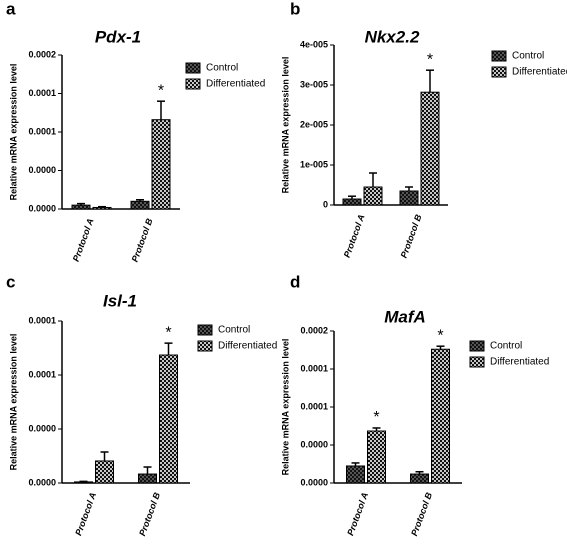  What do you see at coordinates (314, 84) in the screenshot?
I see `y-tick-label: 3e-005` at bounding box center [314, 84].